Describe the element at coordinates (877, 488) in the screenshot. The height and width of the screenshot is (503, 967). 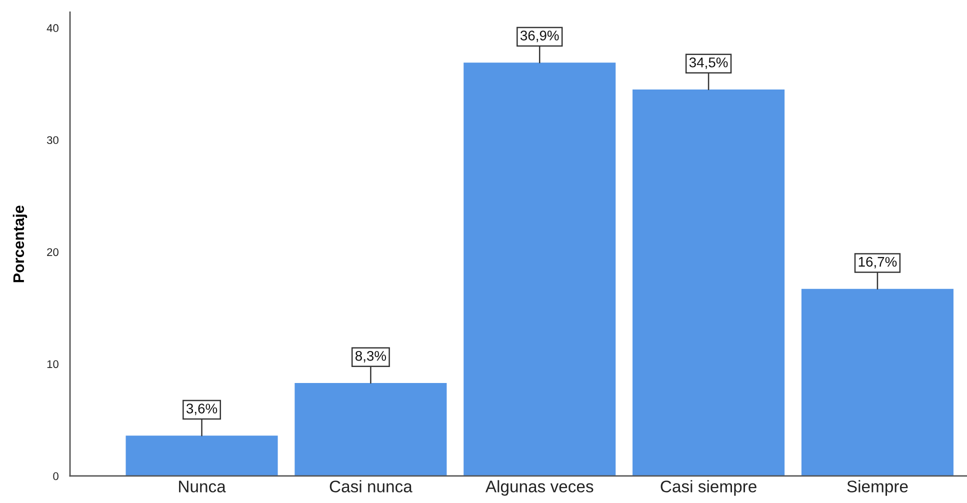
I see `x-tick-label: Siempre` at that location.